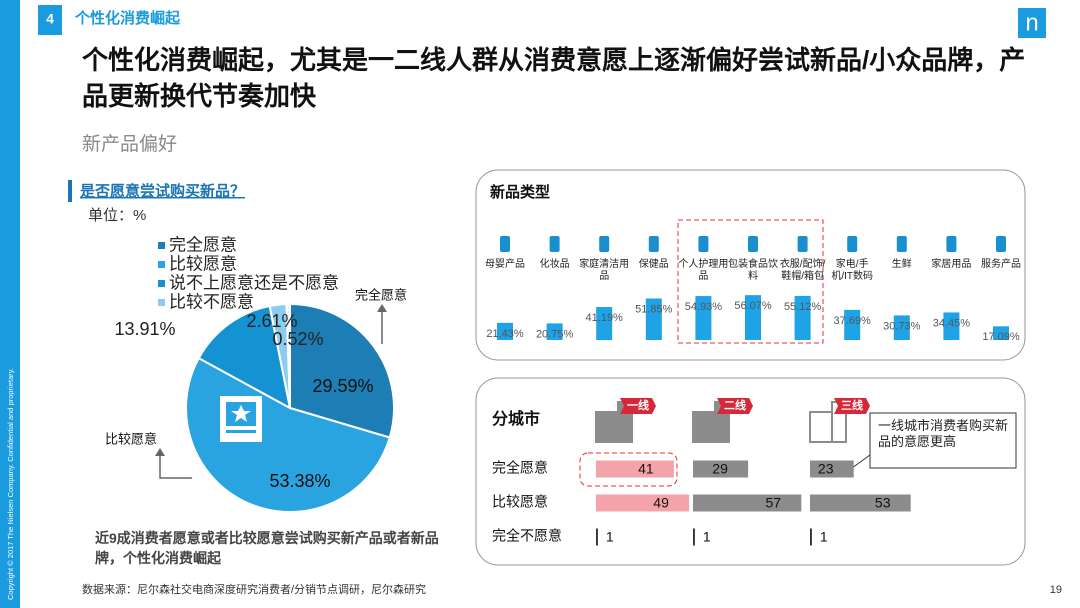 This screenshot has height=608, width=1080. What do you see at coordinates (1001, 337) in the screenshot?
I see `data-label: 17.09%` at bounding box center [1001, 337].